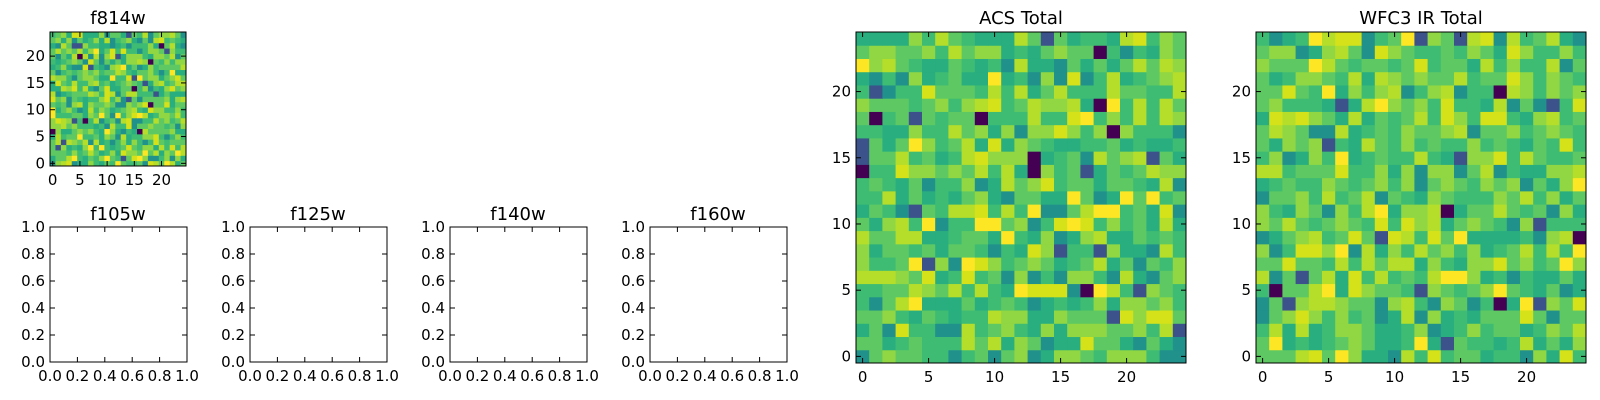  What do you see at coordinates (35, 56) in the screenshot?
I see `y-tick-label: 20` at bounding box center [35, 56].